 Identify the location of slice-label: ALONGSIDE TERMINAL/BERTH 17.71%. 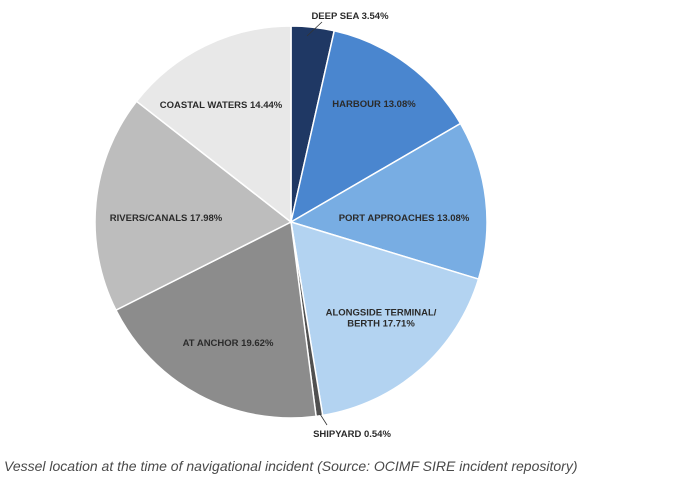
(381, 319).